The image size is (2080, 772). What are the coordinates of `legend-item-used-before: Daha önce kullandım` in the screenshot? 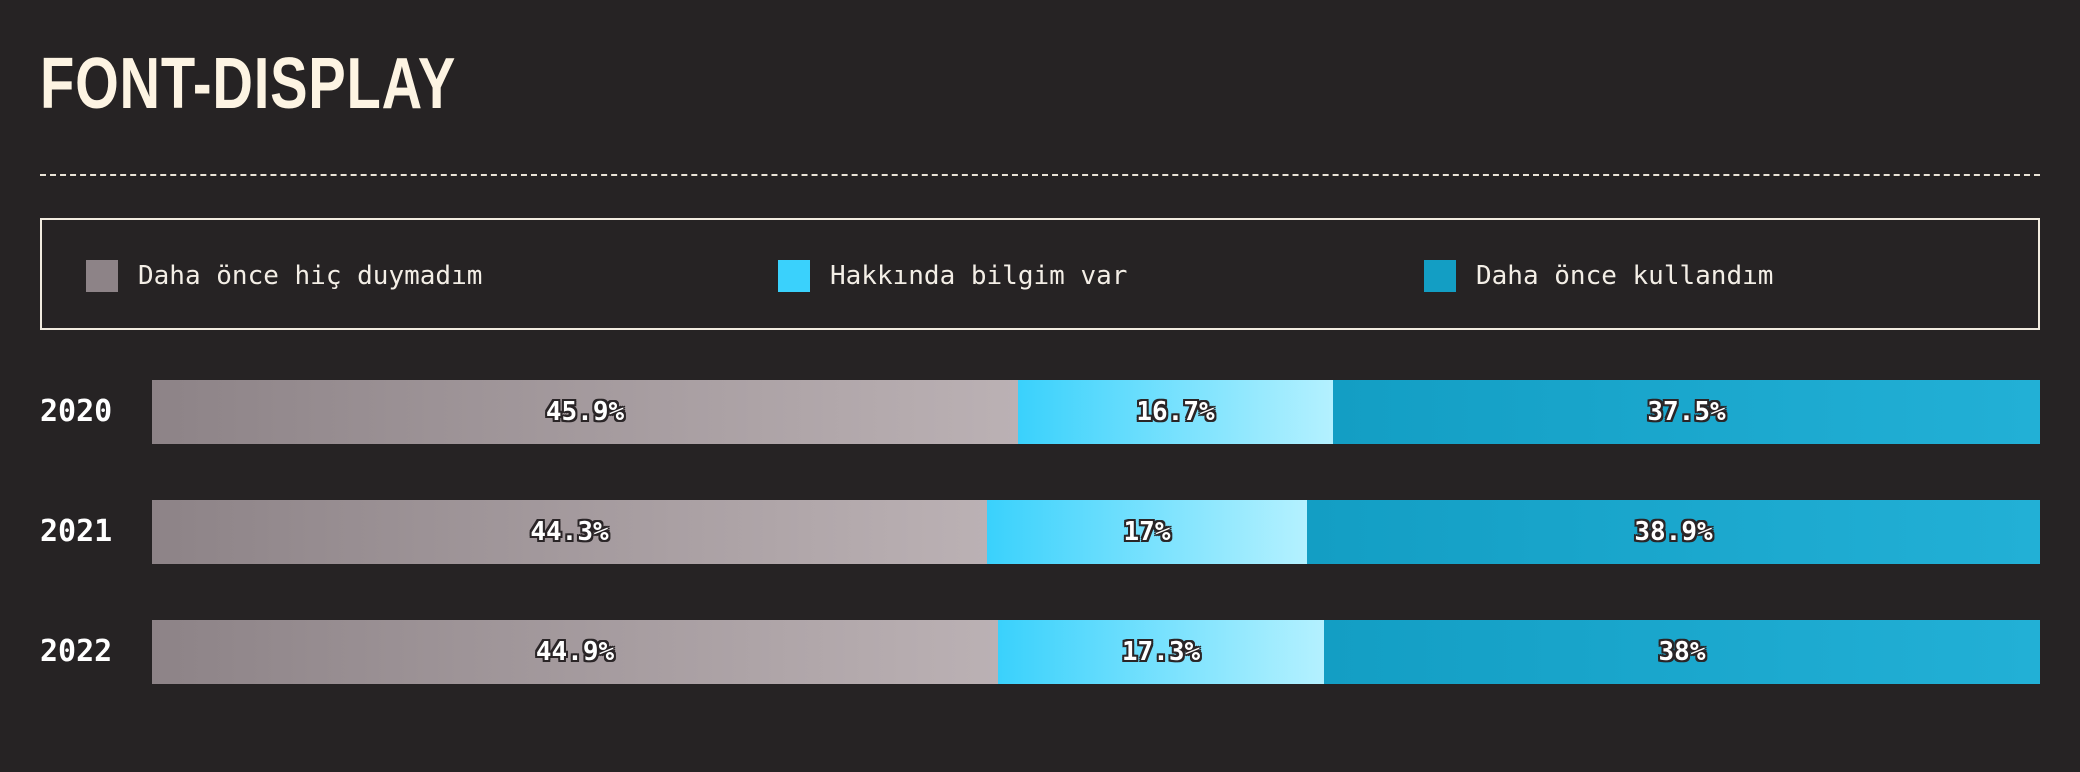 It's located at (1598, 276).